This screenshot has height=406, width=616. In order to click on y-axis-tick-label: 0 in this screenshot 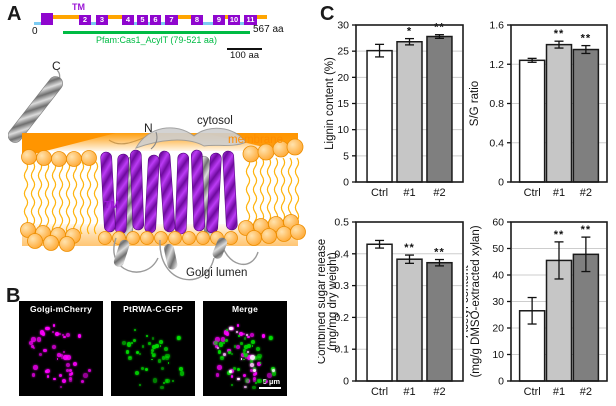, I will do `click(346, 183)`.